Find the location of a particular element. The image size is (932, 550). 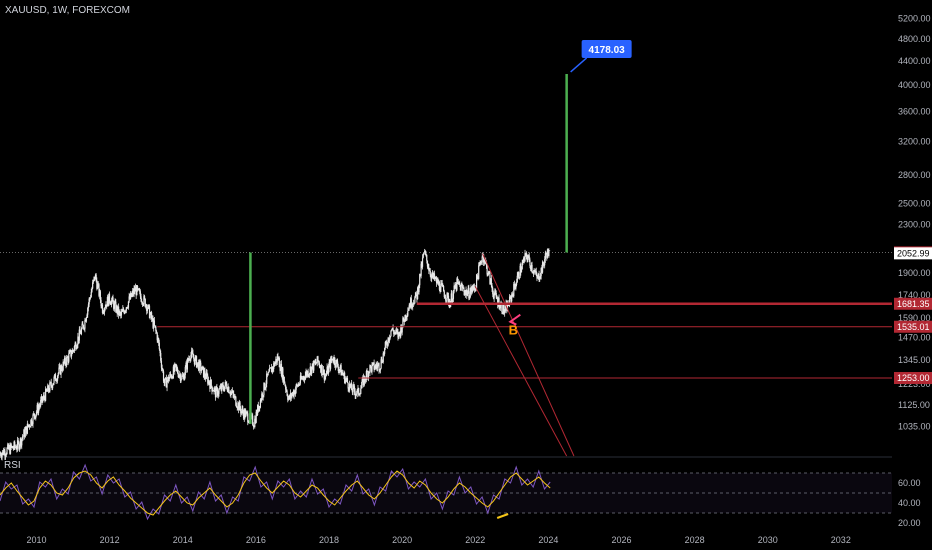

y-tick-label: 1035.00 is located at coordinates (914, 426).